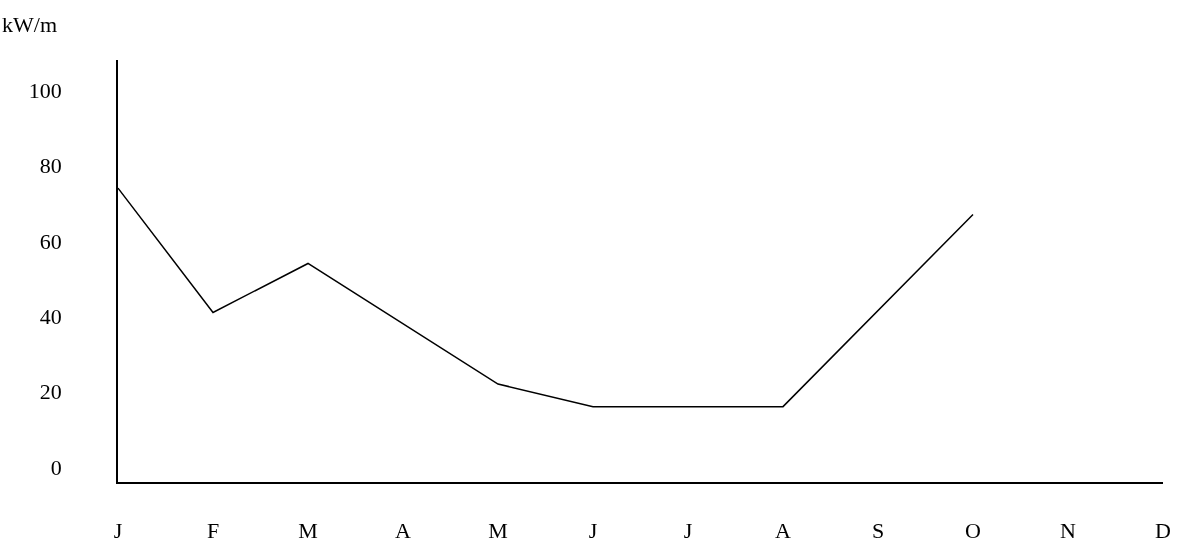 This screenshot has height=557, width=1193. I want to click on y-tick-label: 20, so click(50, 392).